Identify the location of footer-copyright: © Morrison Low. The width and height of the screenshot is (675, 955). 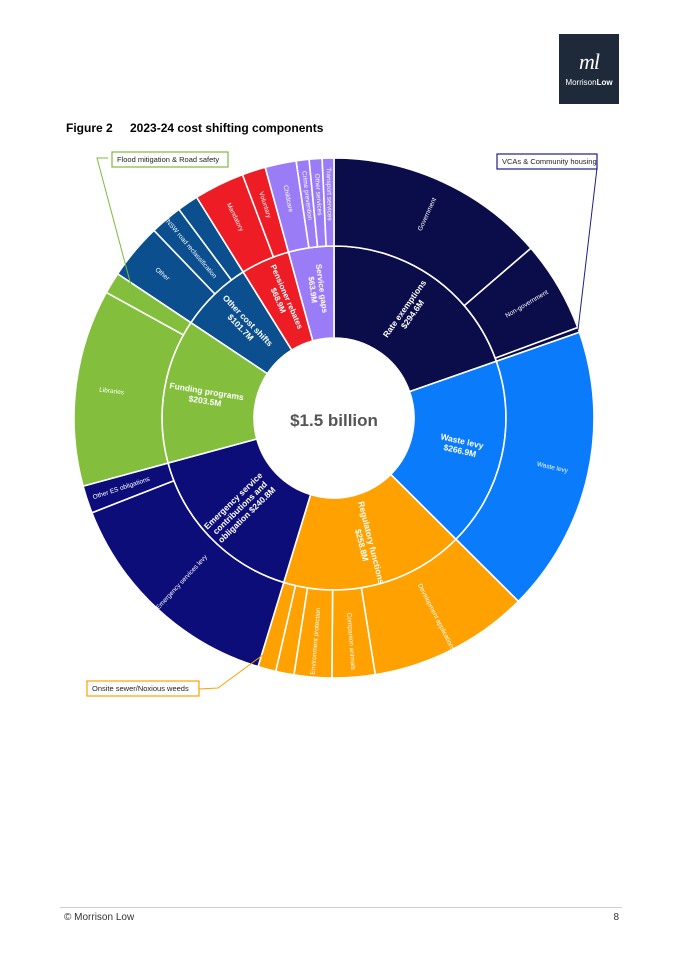
(99, 917).